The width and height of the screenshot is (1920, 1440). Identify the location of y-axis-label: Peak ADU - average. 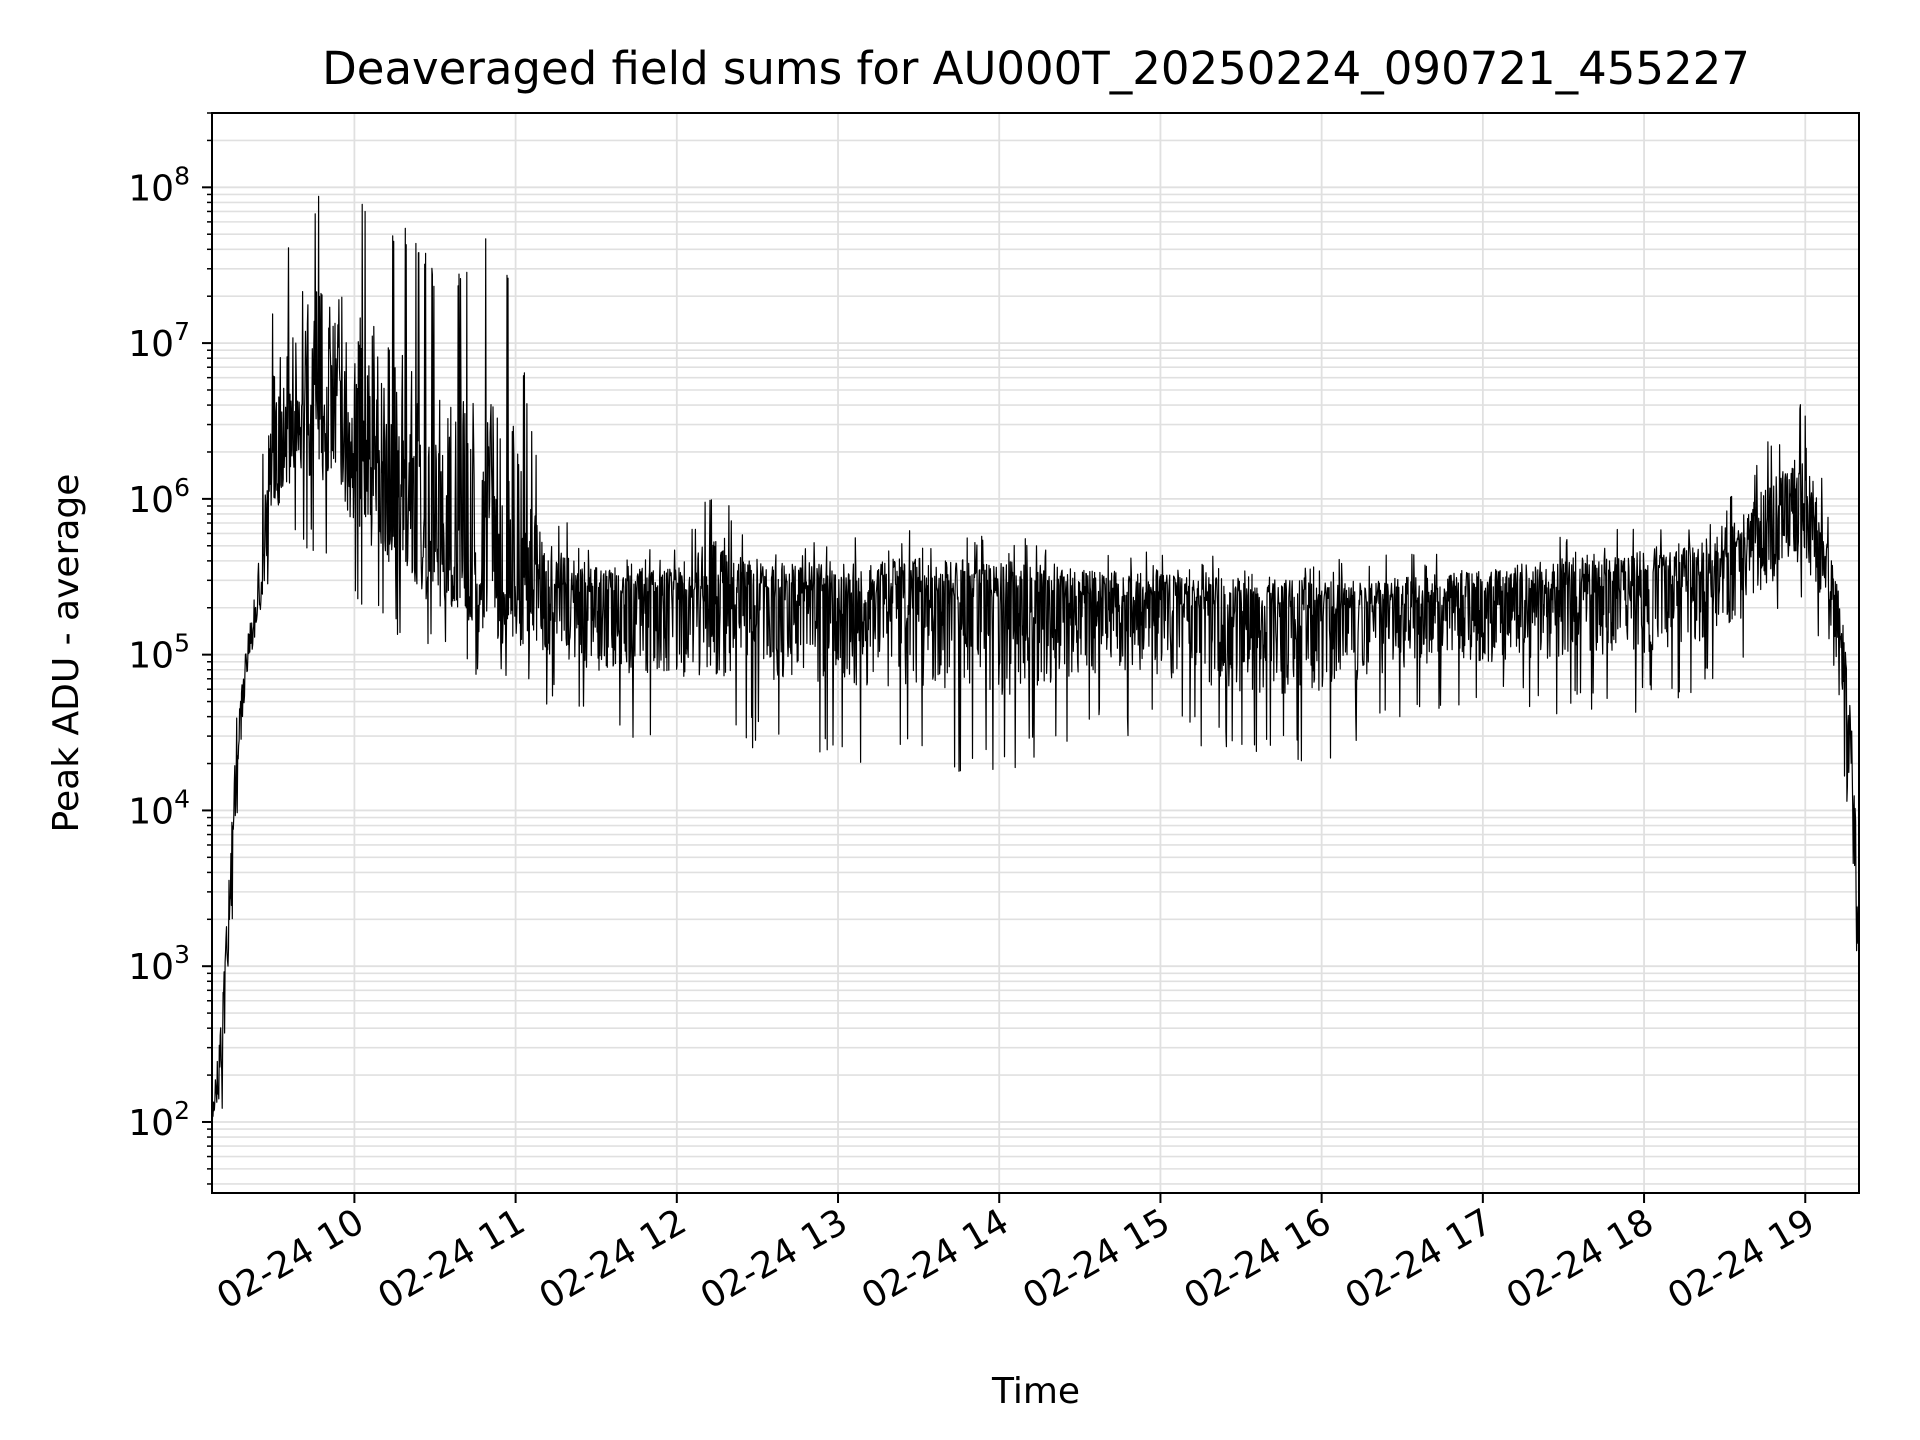
(66, 653).